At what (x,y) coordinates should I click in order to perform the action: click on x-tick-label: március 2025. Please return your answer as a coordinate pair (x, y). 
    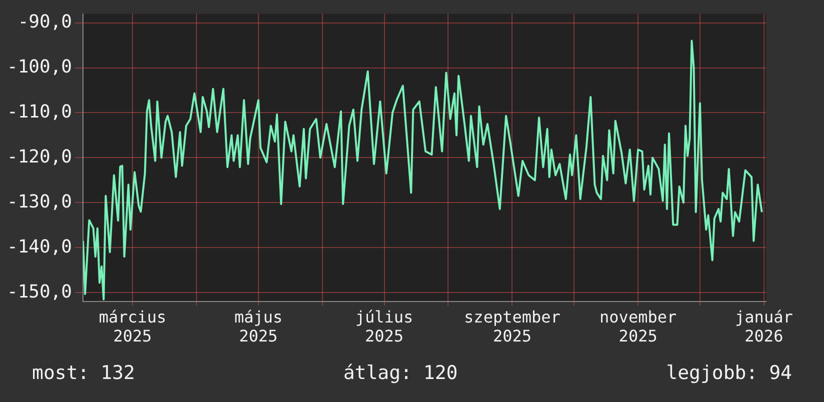
    Looking at the image, I should click on (132, 326).